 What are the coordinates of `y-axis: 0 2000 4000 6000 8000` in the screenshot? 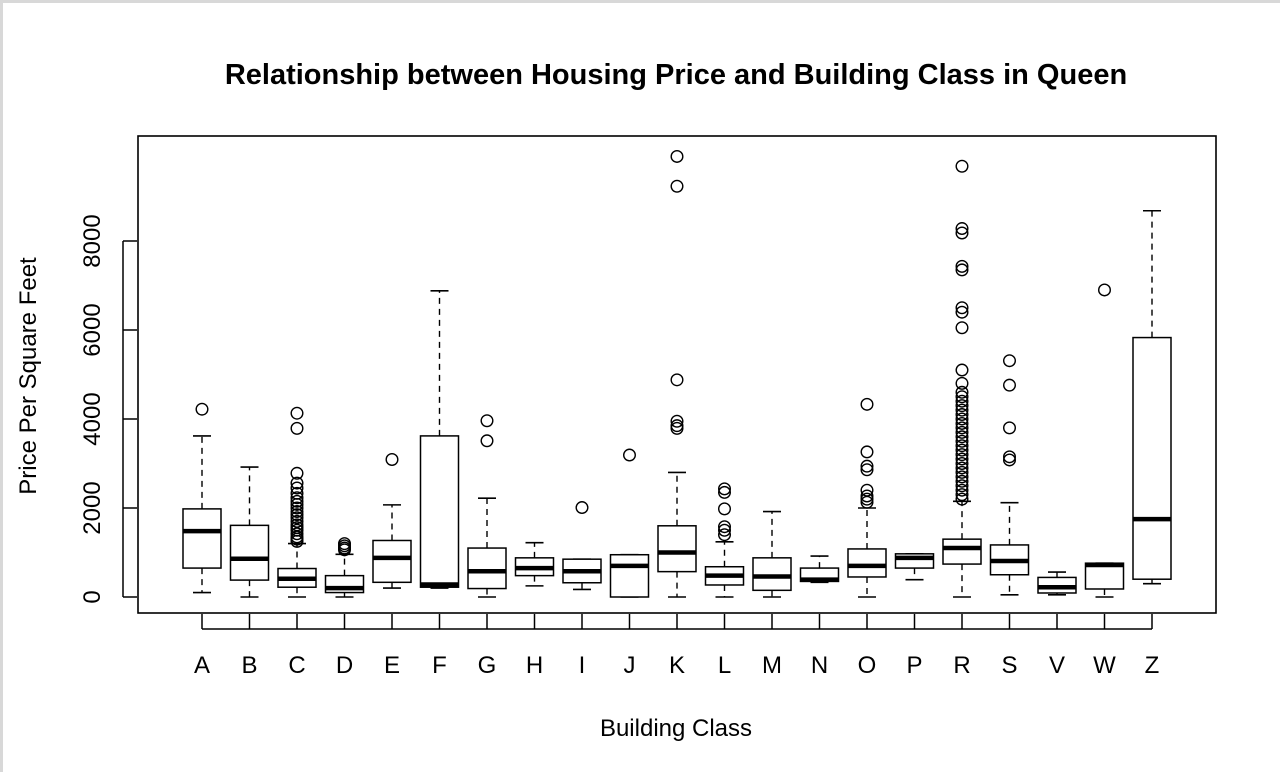 It's located at (108, 409).